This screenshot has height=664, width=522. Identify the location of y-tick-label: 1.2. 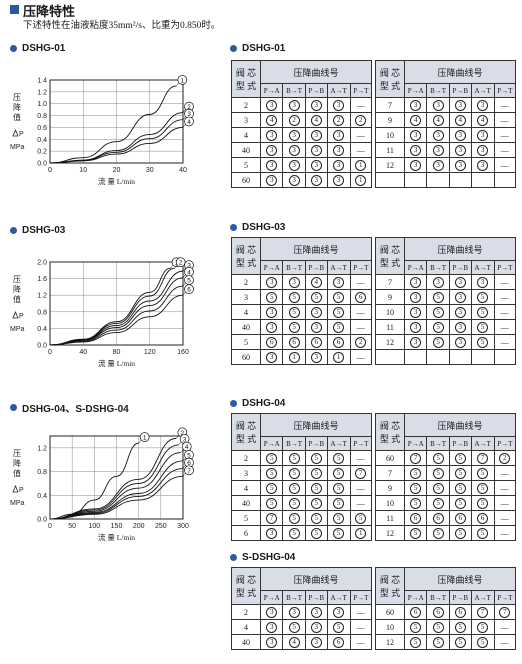
(42, 448).